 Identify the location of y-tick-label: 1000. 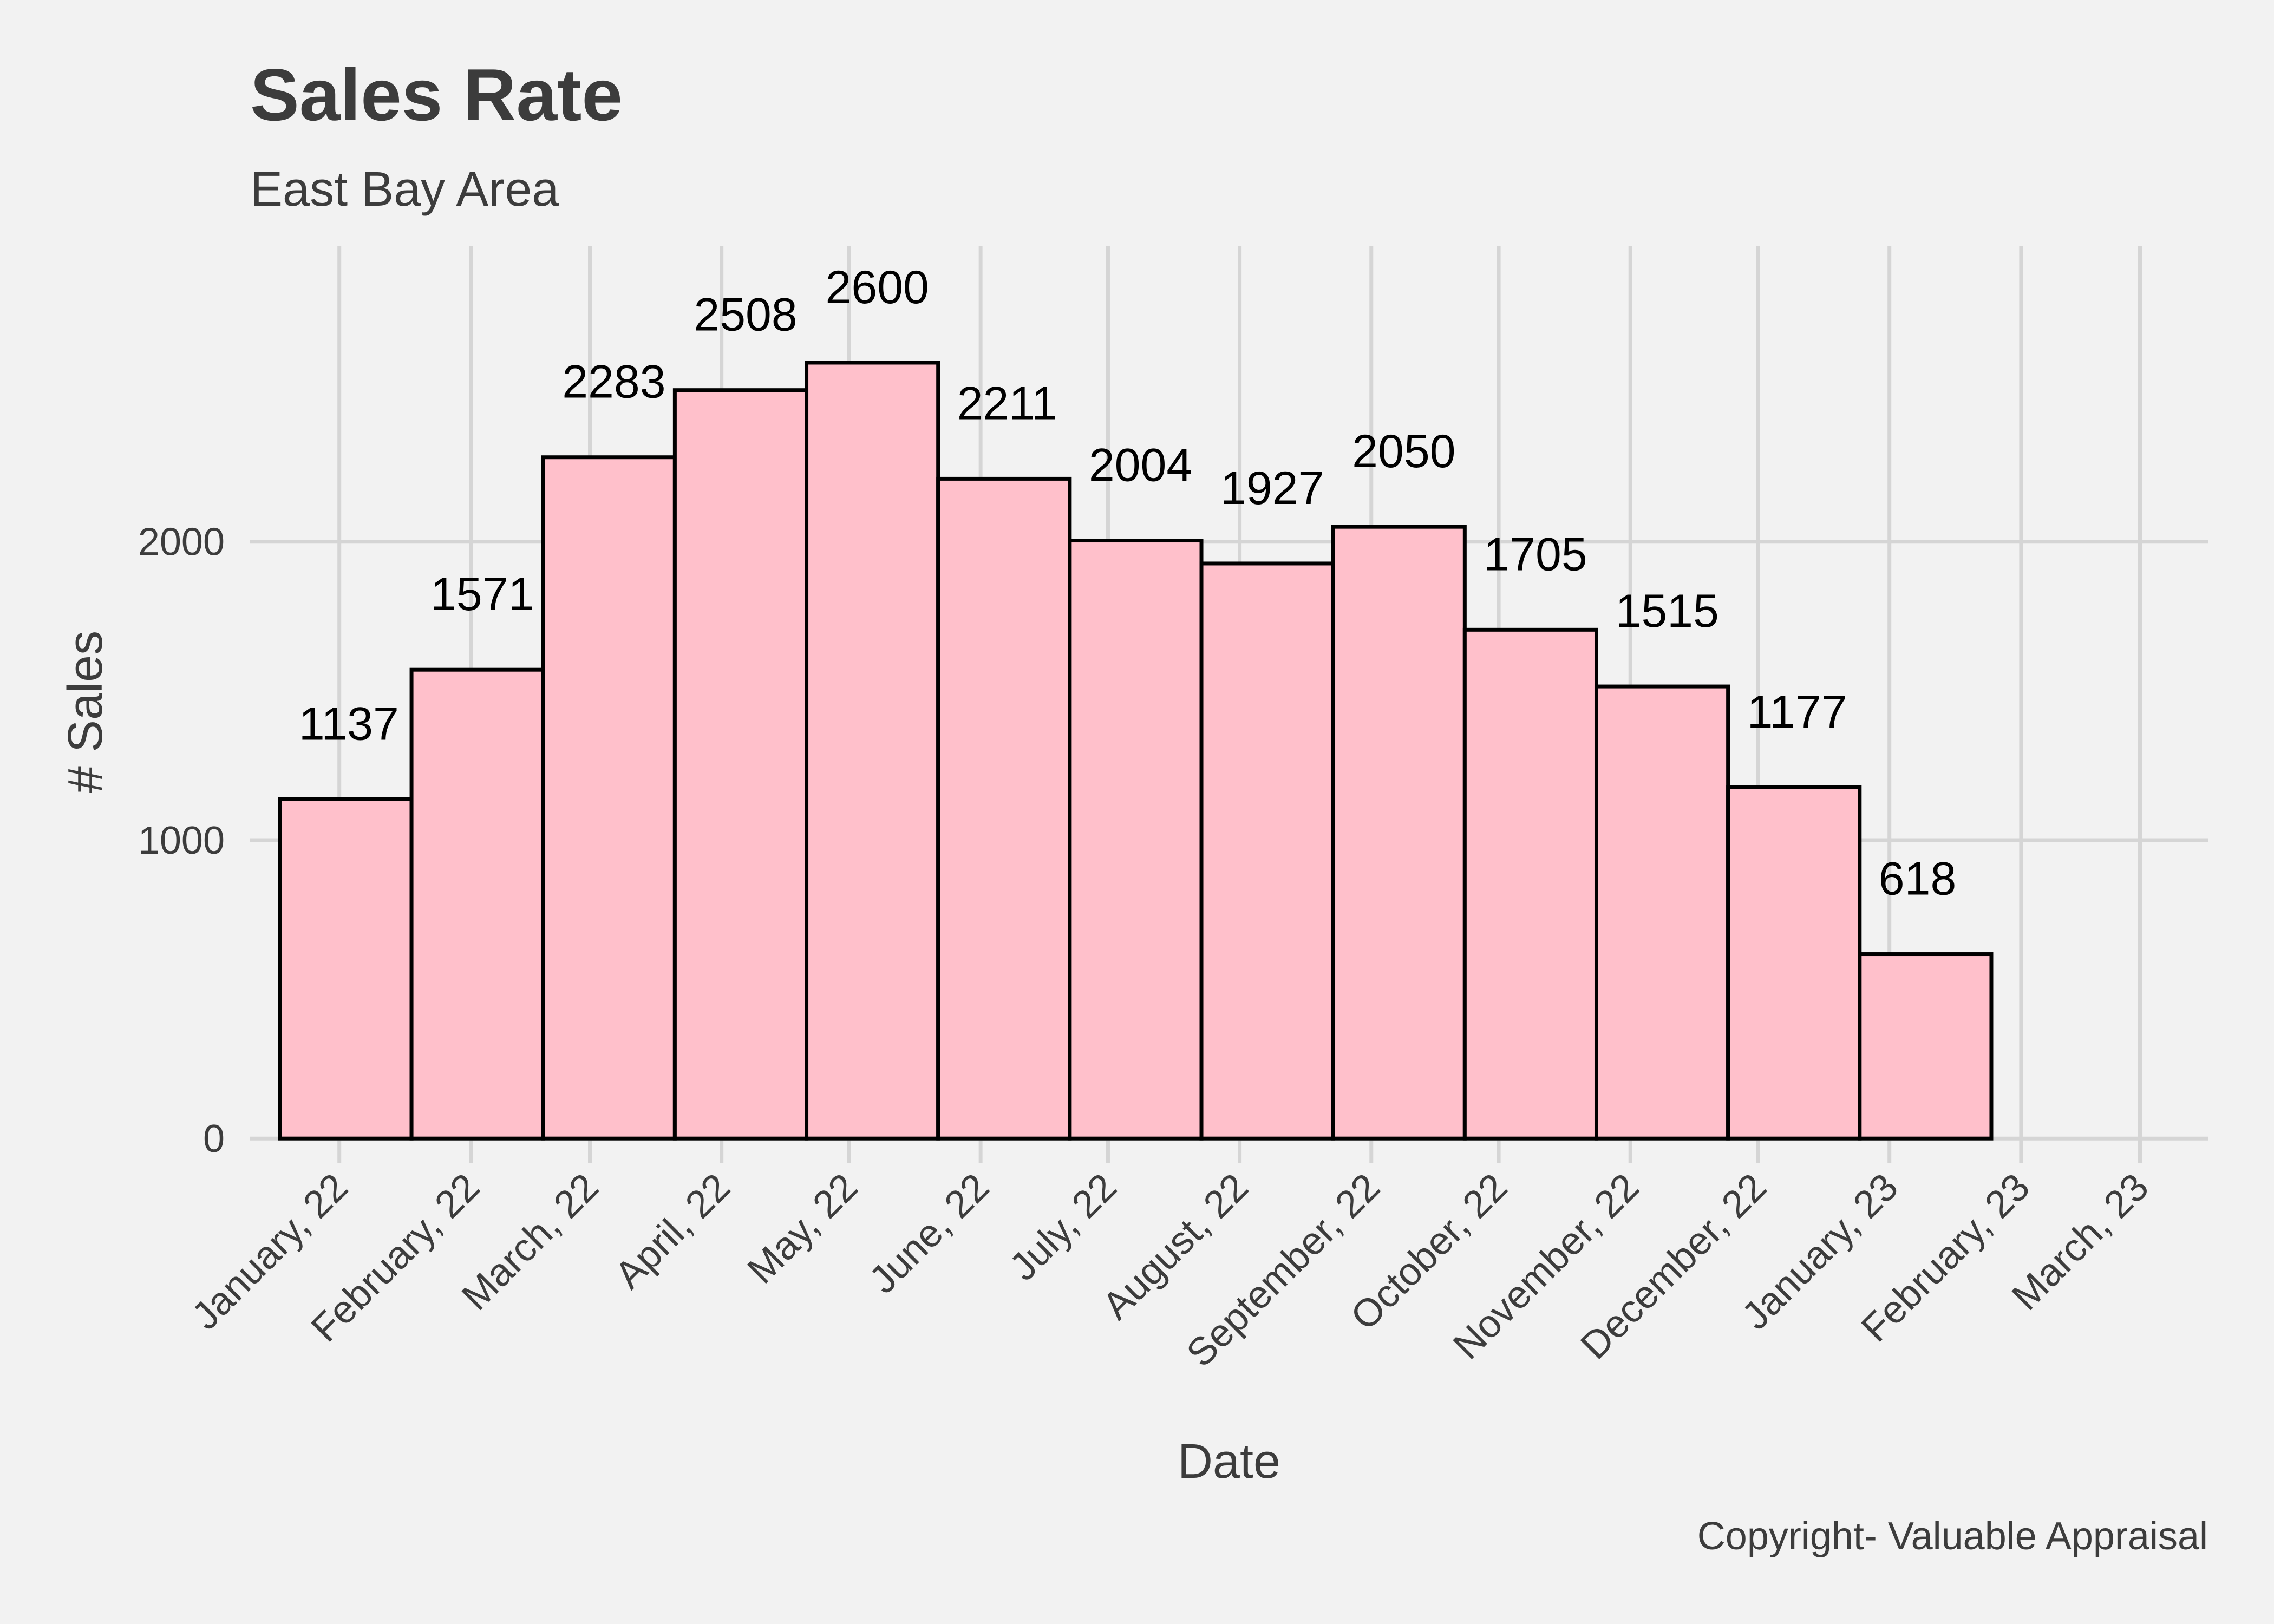
(182, 841).